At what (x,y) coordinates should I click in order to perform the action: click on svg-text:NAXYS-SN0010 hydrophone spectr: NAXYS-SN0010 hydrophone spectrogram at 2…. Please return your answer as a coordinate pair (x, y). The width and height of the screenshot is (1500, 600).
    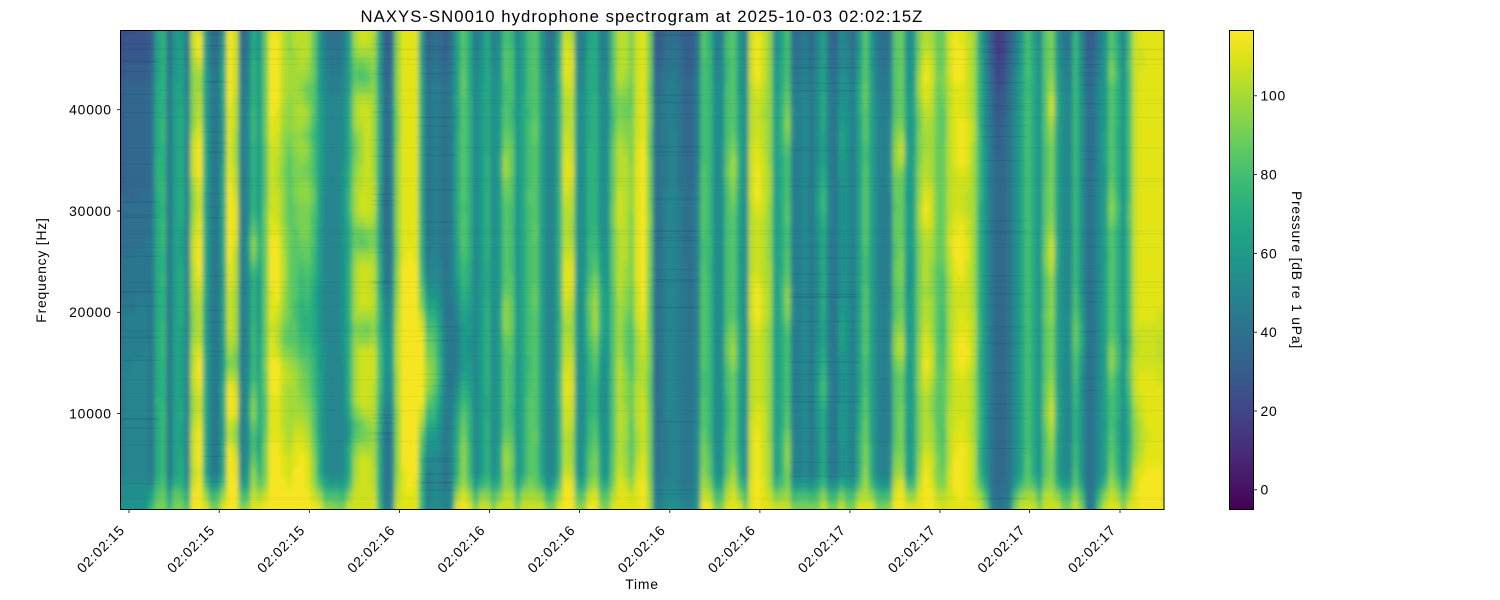
    Looking at the image, I should click on (642, 16).